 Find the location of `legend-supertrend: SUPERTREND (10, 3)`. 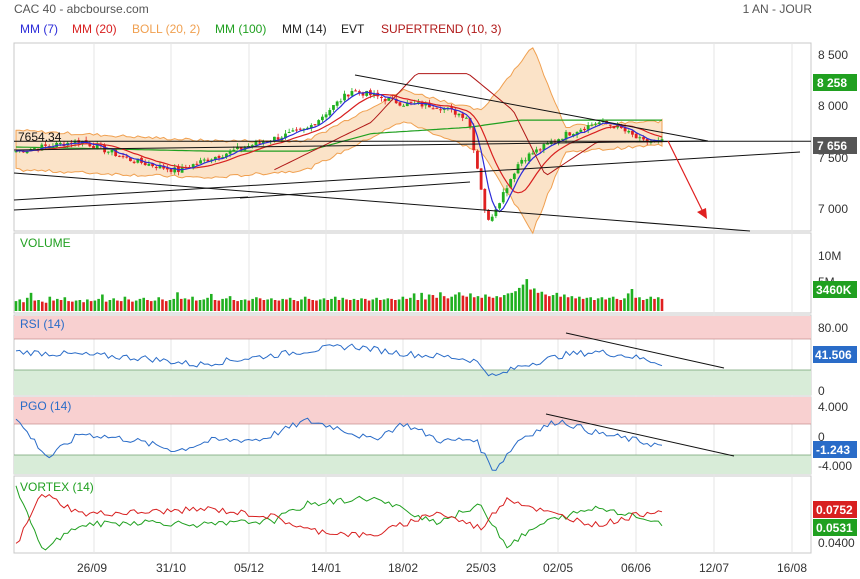

legend-supertrend: SUPERTREND (10, 3) is located at coordinates (441, 29).